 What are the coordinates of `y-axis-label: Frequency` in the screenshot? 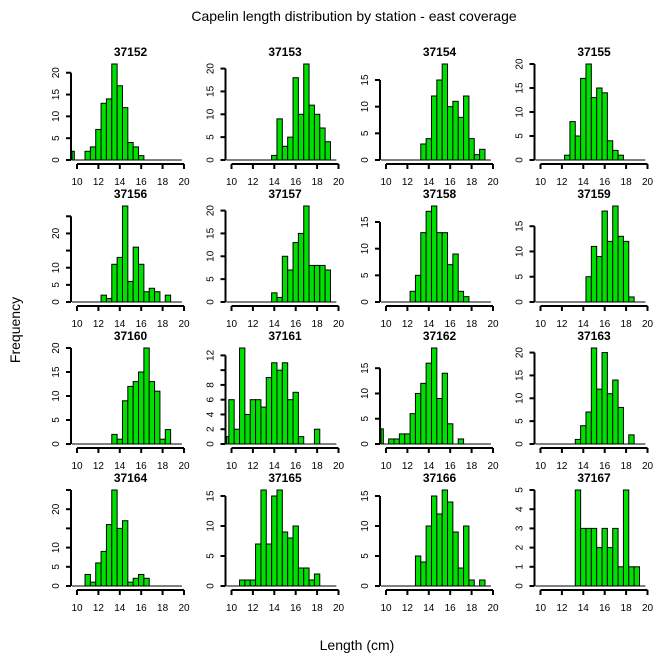 It's located at (15, 330).